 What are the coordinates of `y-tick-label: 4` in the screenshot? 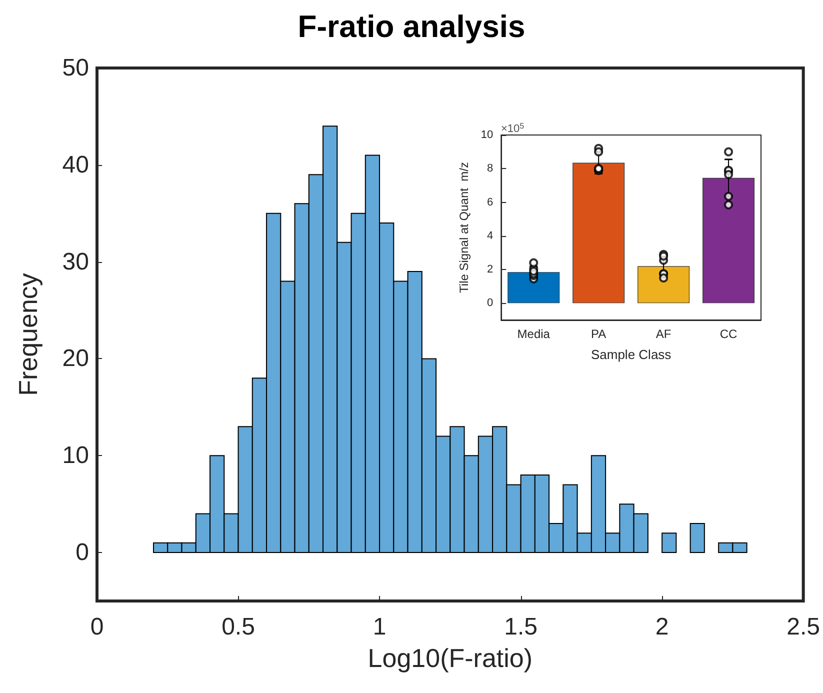 It's located at (490, 236).